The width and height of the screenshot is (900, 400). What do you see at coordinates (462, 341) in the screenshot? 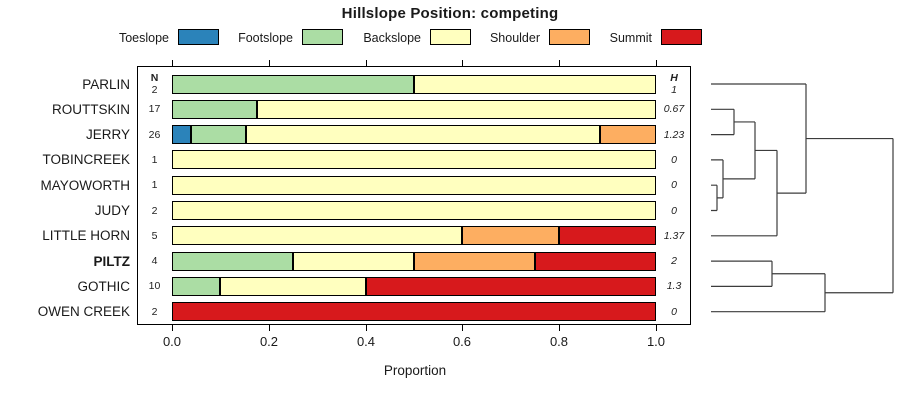
I see `x-axis-tick-label: 0.6` at bounding box center [462, 341].